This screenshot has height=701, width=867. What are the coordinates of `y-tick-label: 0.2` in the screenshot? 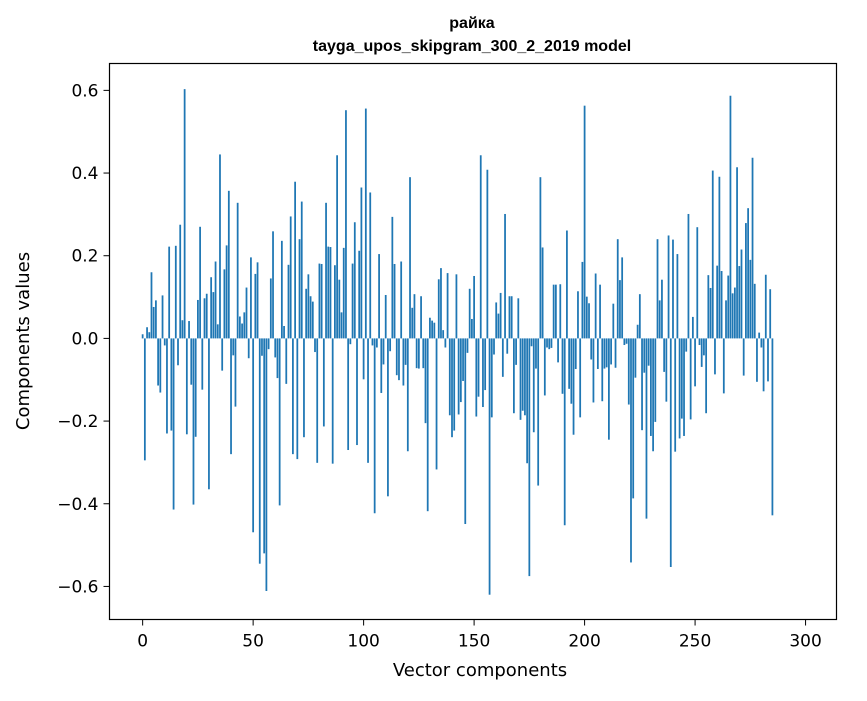 It's located at (84, 257).